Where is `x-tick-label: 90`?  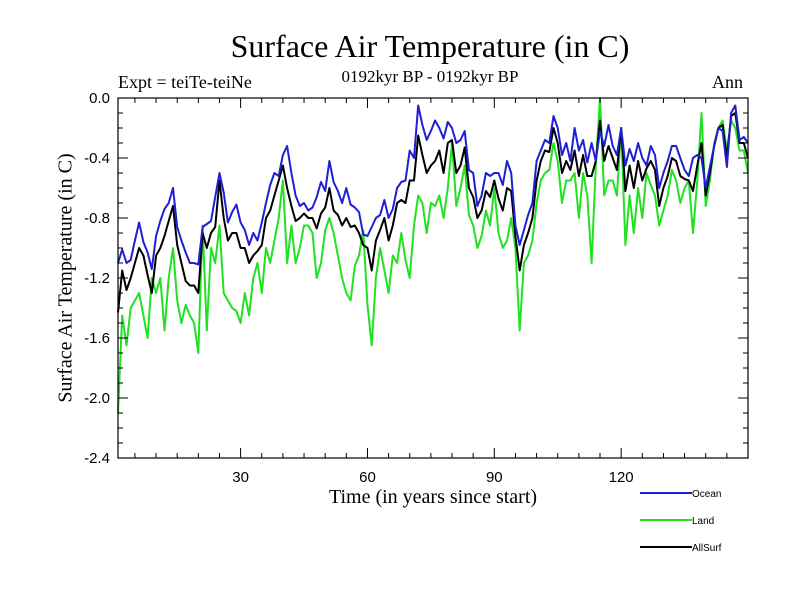
x-tick-label: 90 is located at coordinates (494, 477).